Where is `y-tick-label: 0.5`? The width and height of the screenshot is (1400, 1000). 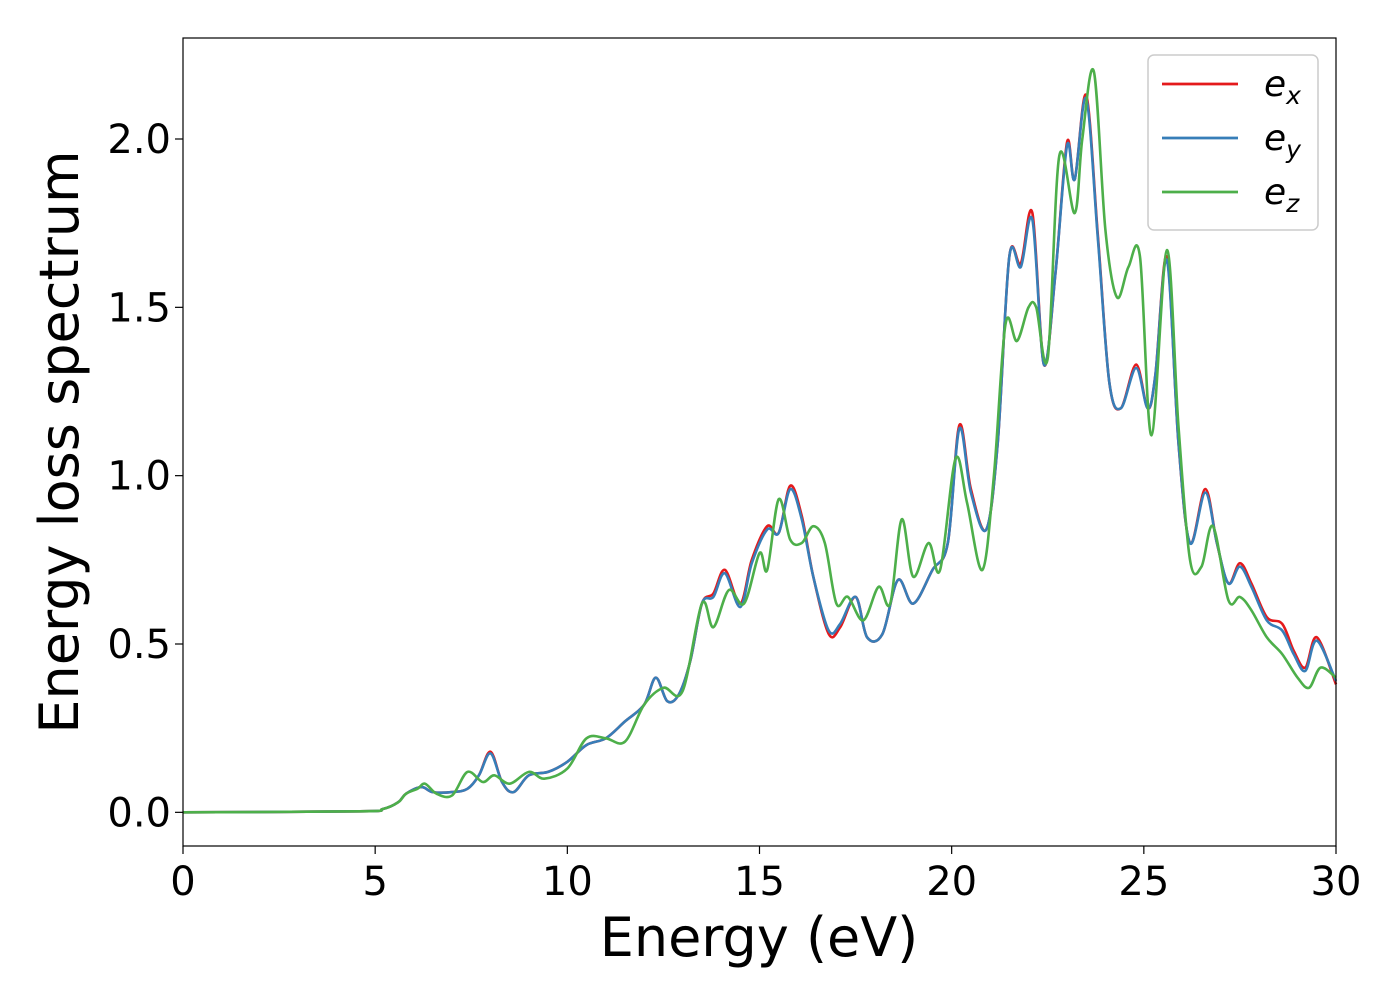 y-tick-label: 0.5 is located at coordinates (139, 645).